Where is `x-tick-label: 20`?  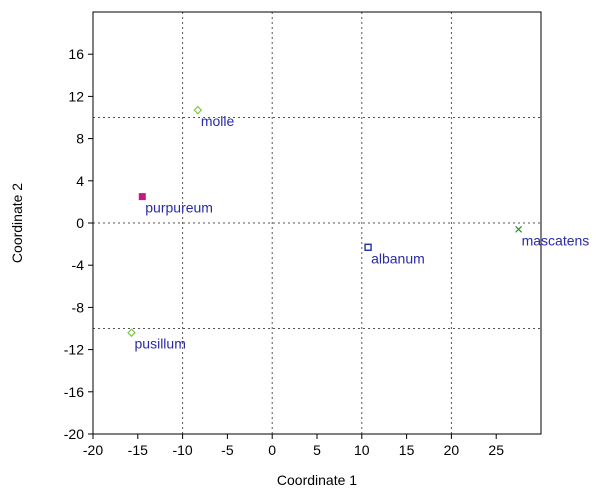 x-tick-label: 20 is located at coordinates (452, 450).